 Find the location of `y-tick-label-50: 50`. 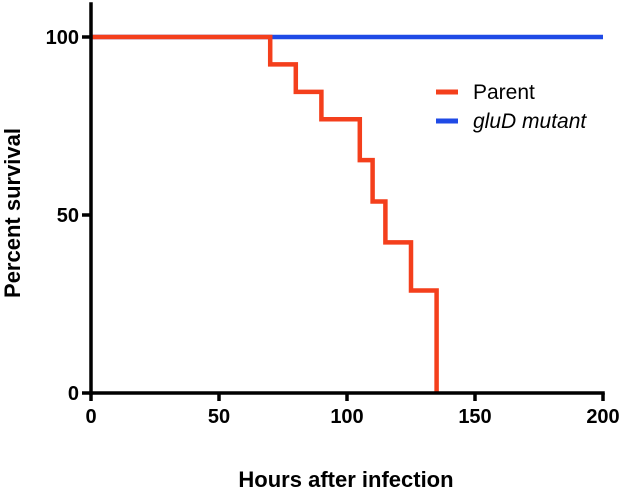

y-tick-label-50: 50 is located at coordinates (68, 216).